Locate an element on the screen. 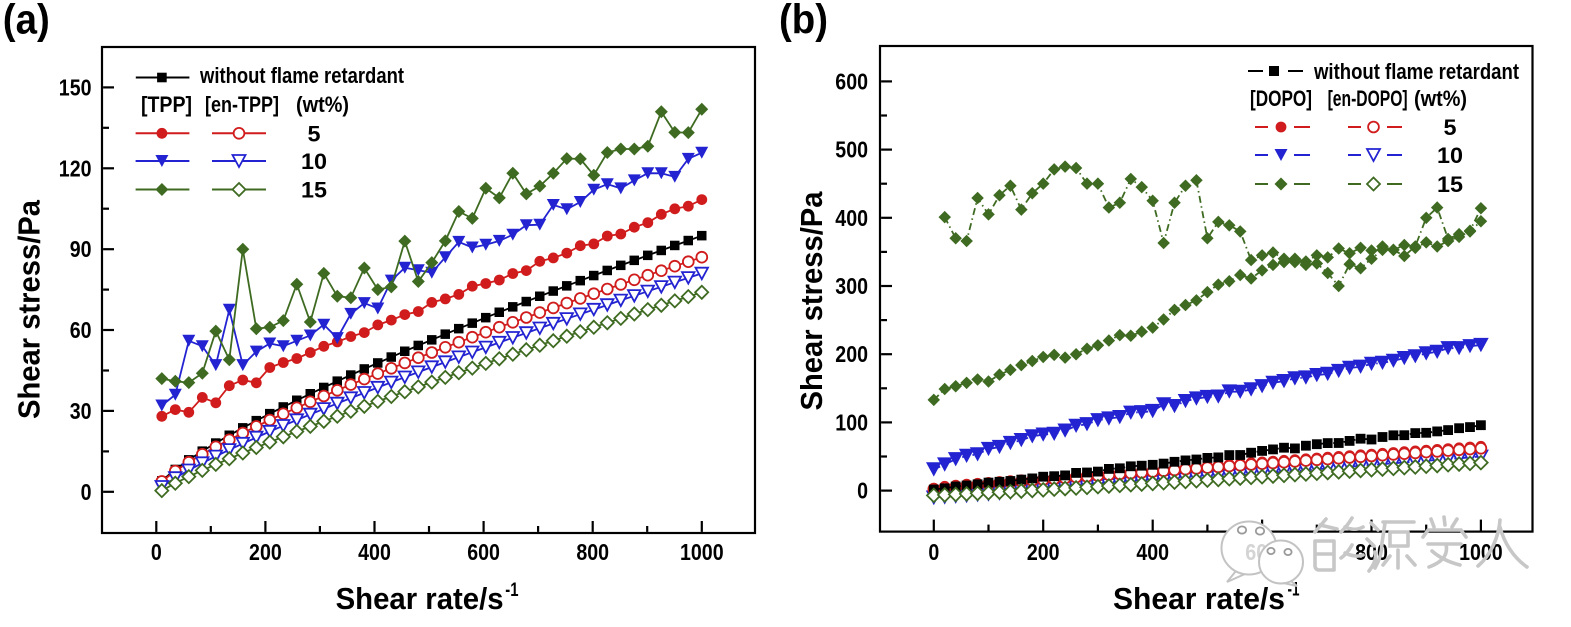  svg-text: 120 is located at coordinates (75, 168).